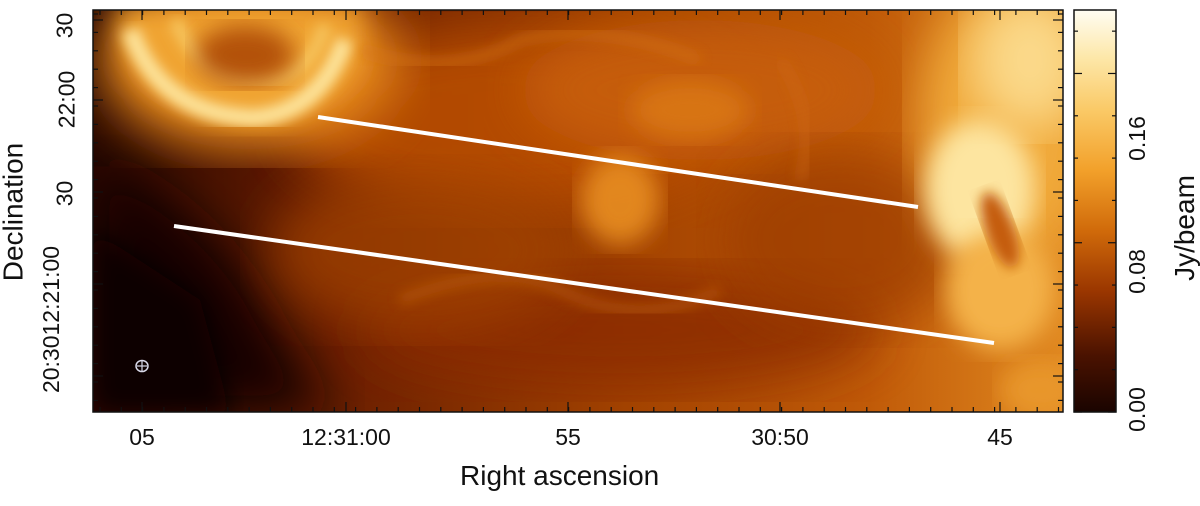 The image size is (1200, 506). I want to click on colorbar-title: Jy/beam, so click(1184, 228).